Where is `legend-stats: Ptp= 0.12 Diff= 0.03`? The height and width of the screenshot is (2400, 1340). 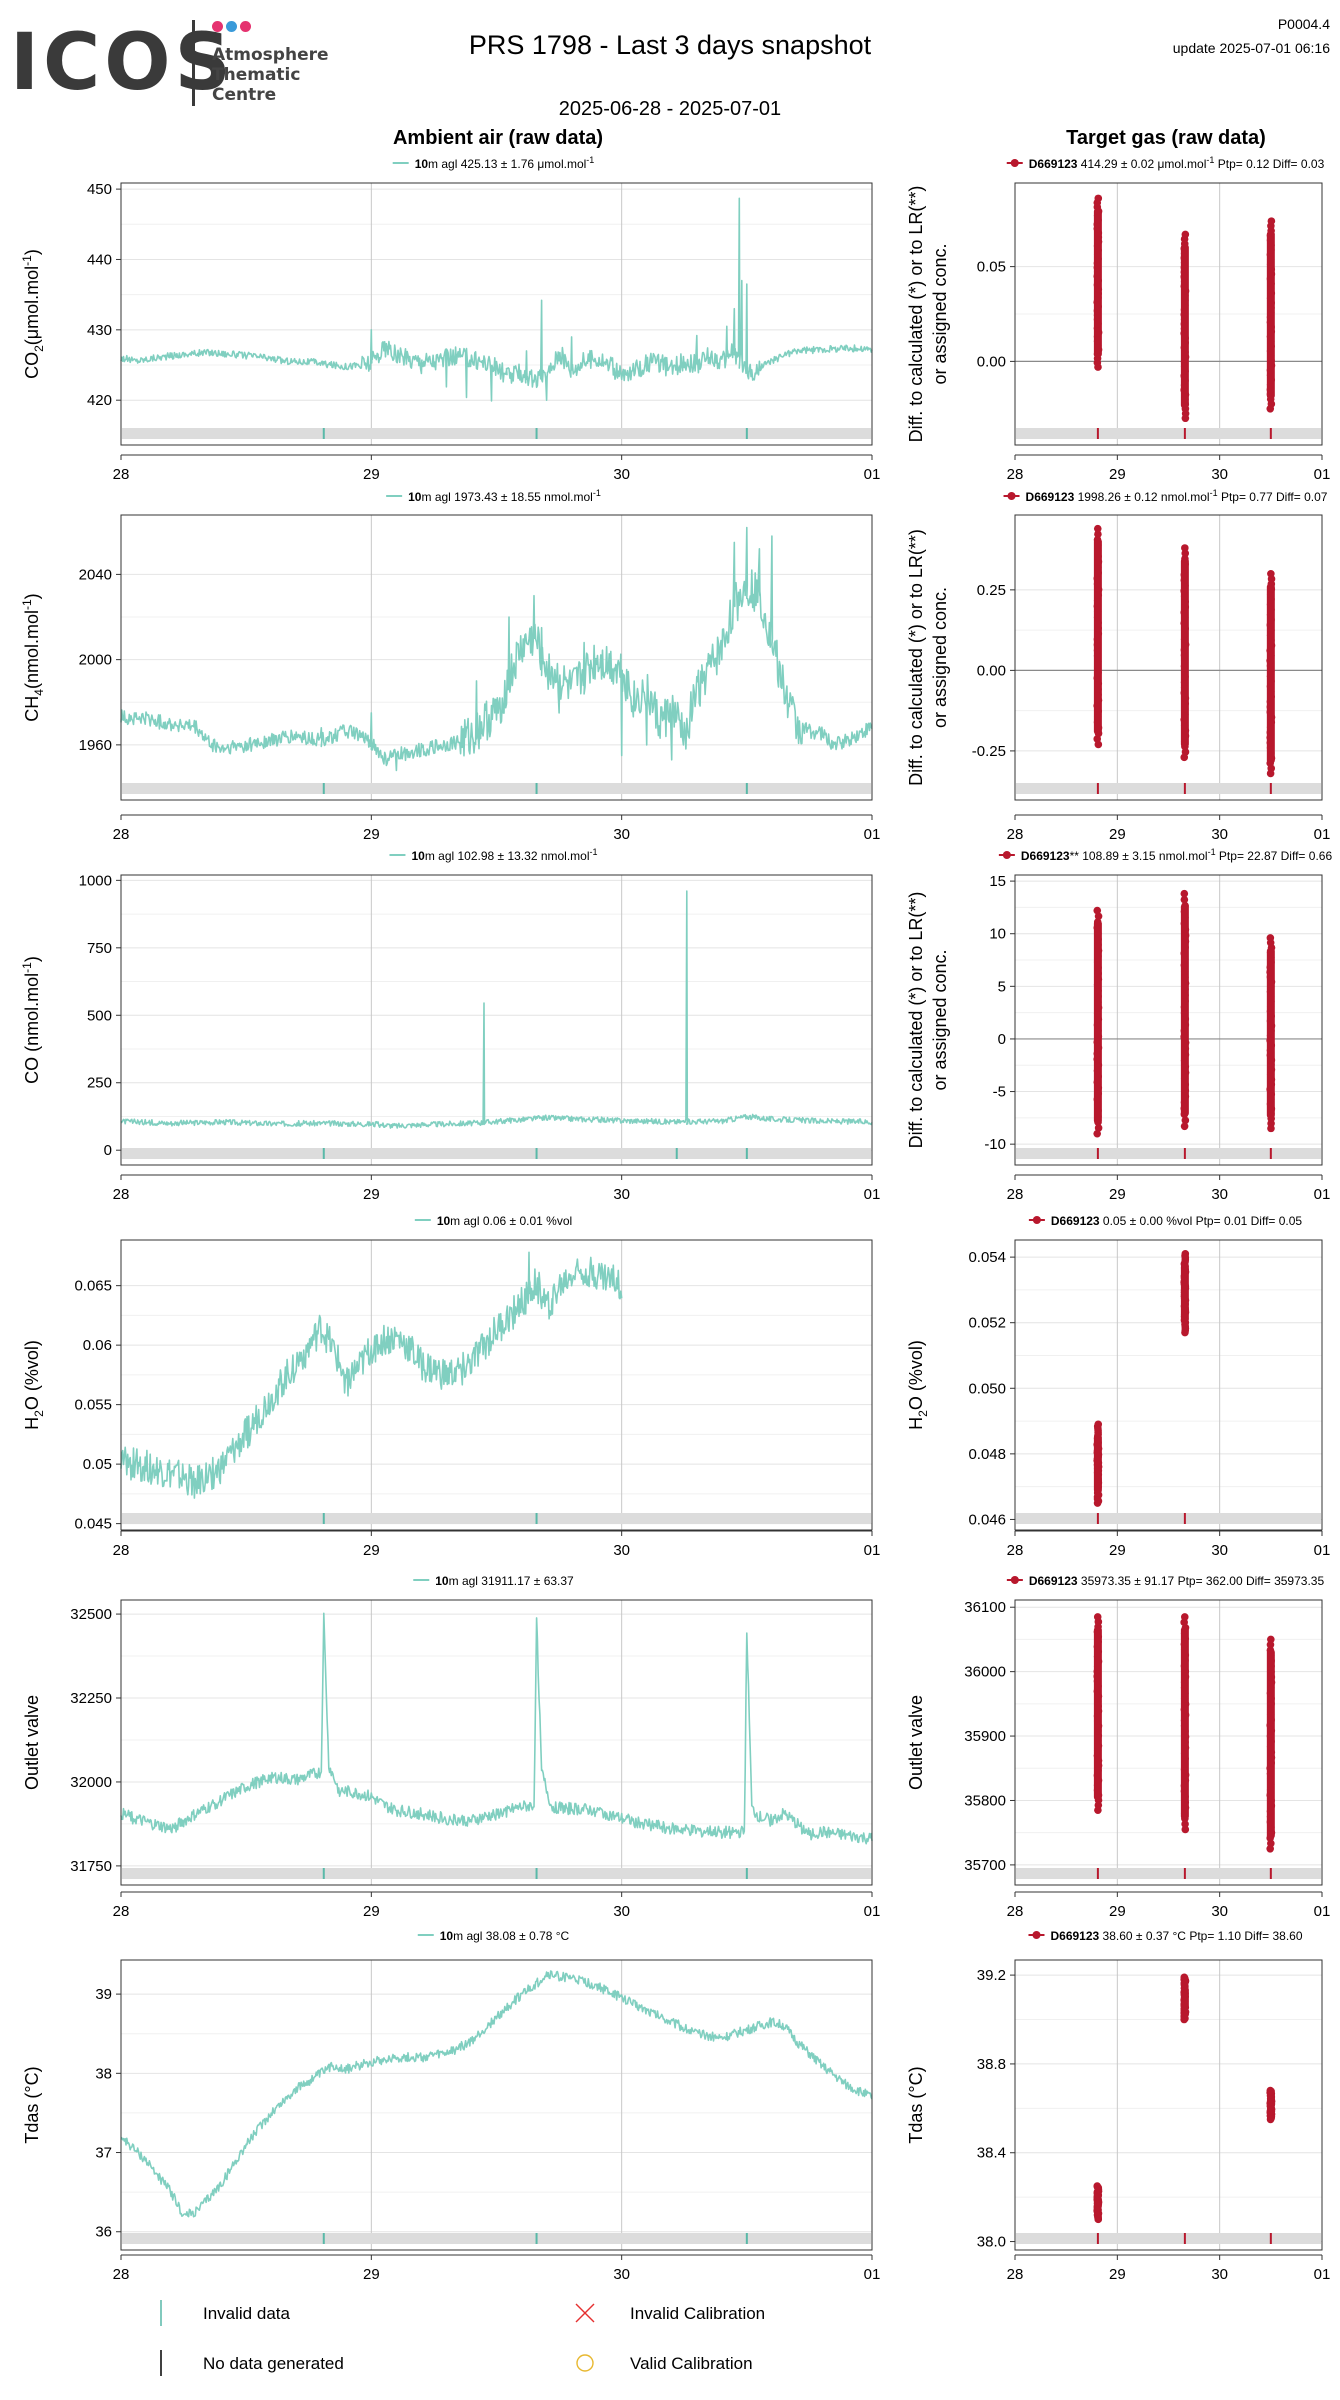 legend-stats: Ptp= 0.12 Diff= 0.03 is located at coordinates (1269, 164).